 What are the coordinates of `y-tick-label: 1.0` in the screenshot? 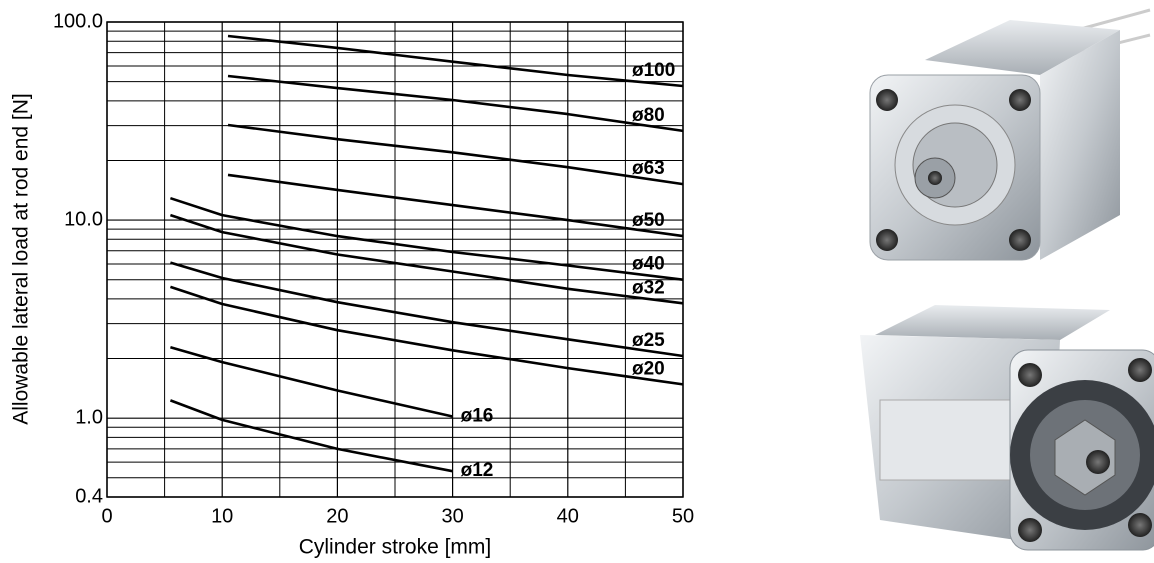 It's located at (89, 417).